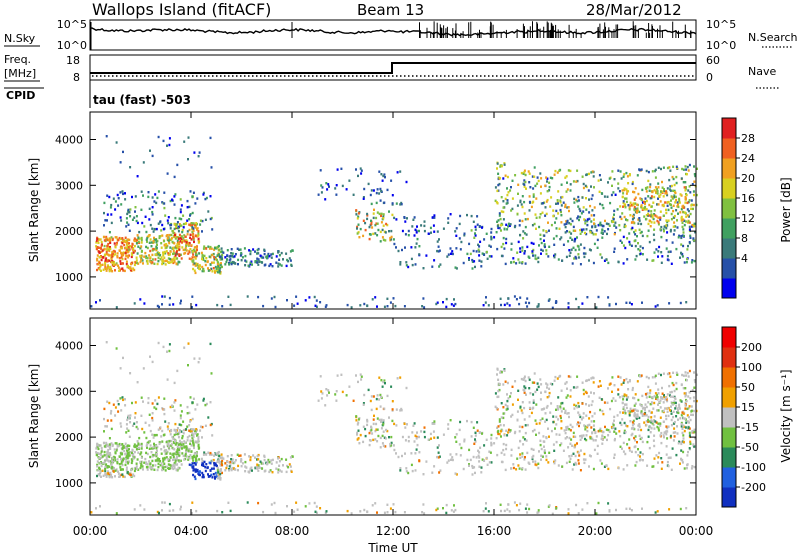 This screenshot has height=554, width=800. I want to click on y-tick-label: 2000, so click(69, 437).